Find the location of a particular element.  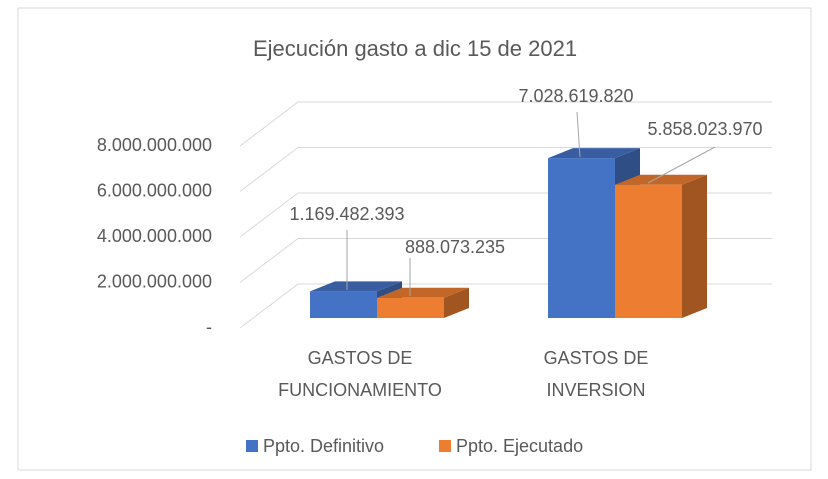

y-tick-label: 8.000.000.000 is located at coordinates (154, 145).